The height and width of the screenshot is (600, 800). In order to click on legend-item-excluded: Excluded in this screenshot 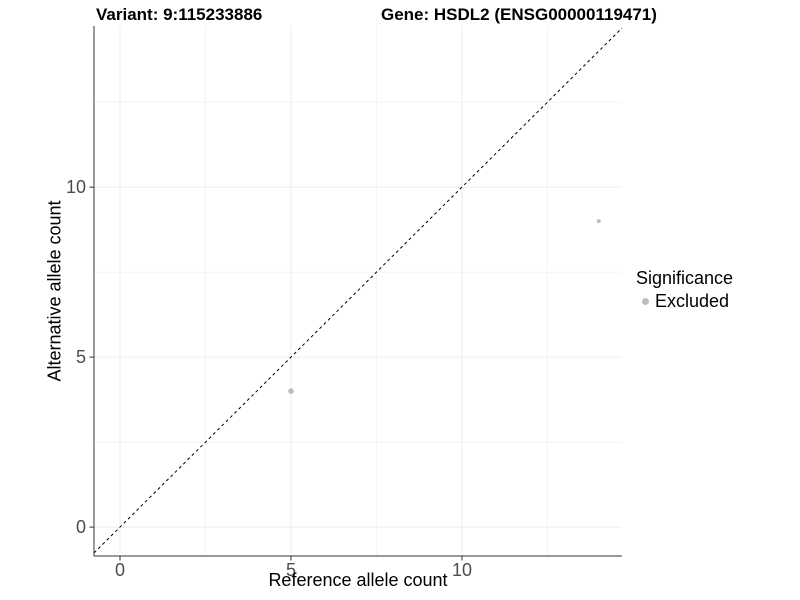, I will do `click(687, 301)`.